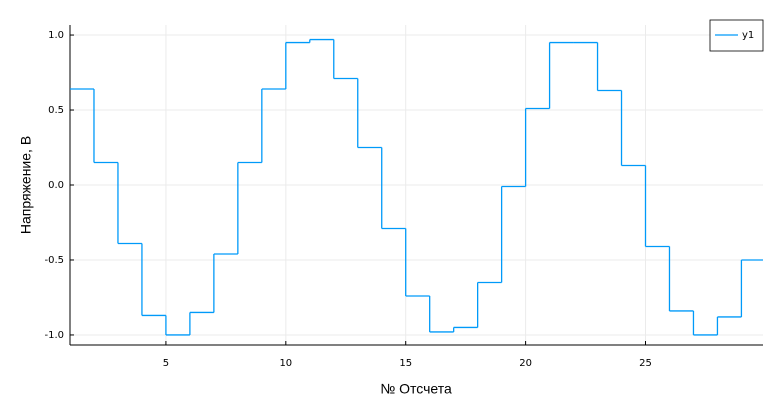 The image size is (768, 400). What do you see at coordinates (26, 185) in the screenshot?
I see `y-axis-title: Напряжение, B` at bounding box center [26, 185].